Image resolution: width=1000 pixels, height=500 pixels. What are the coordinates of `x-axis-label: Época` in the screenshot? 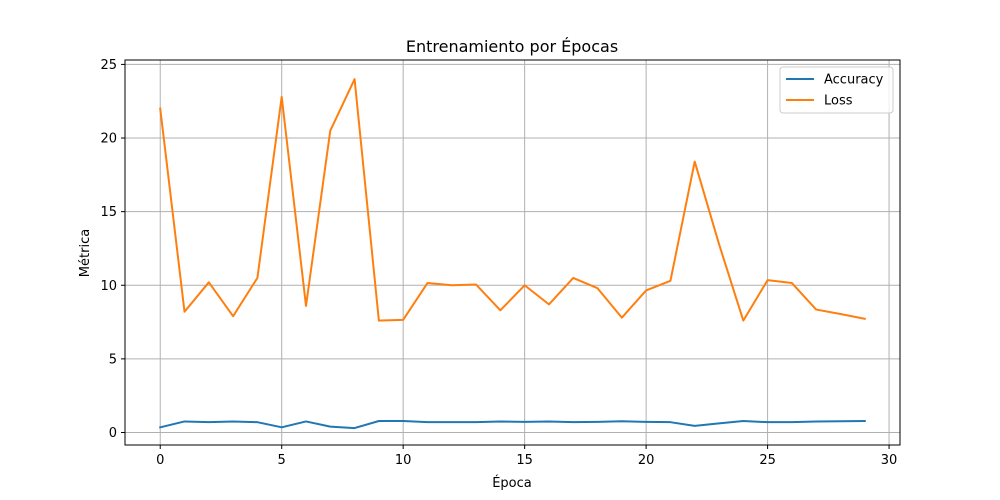 It's located at (512, 483).